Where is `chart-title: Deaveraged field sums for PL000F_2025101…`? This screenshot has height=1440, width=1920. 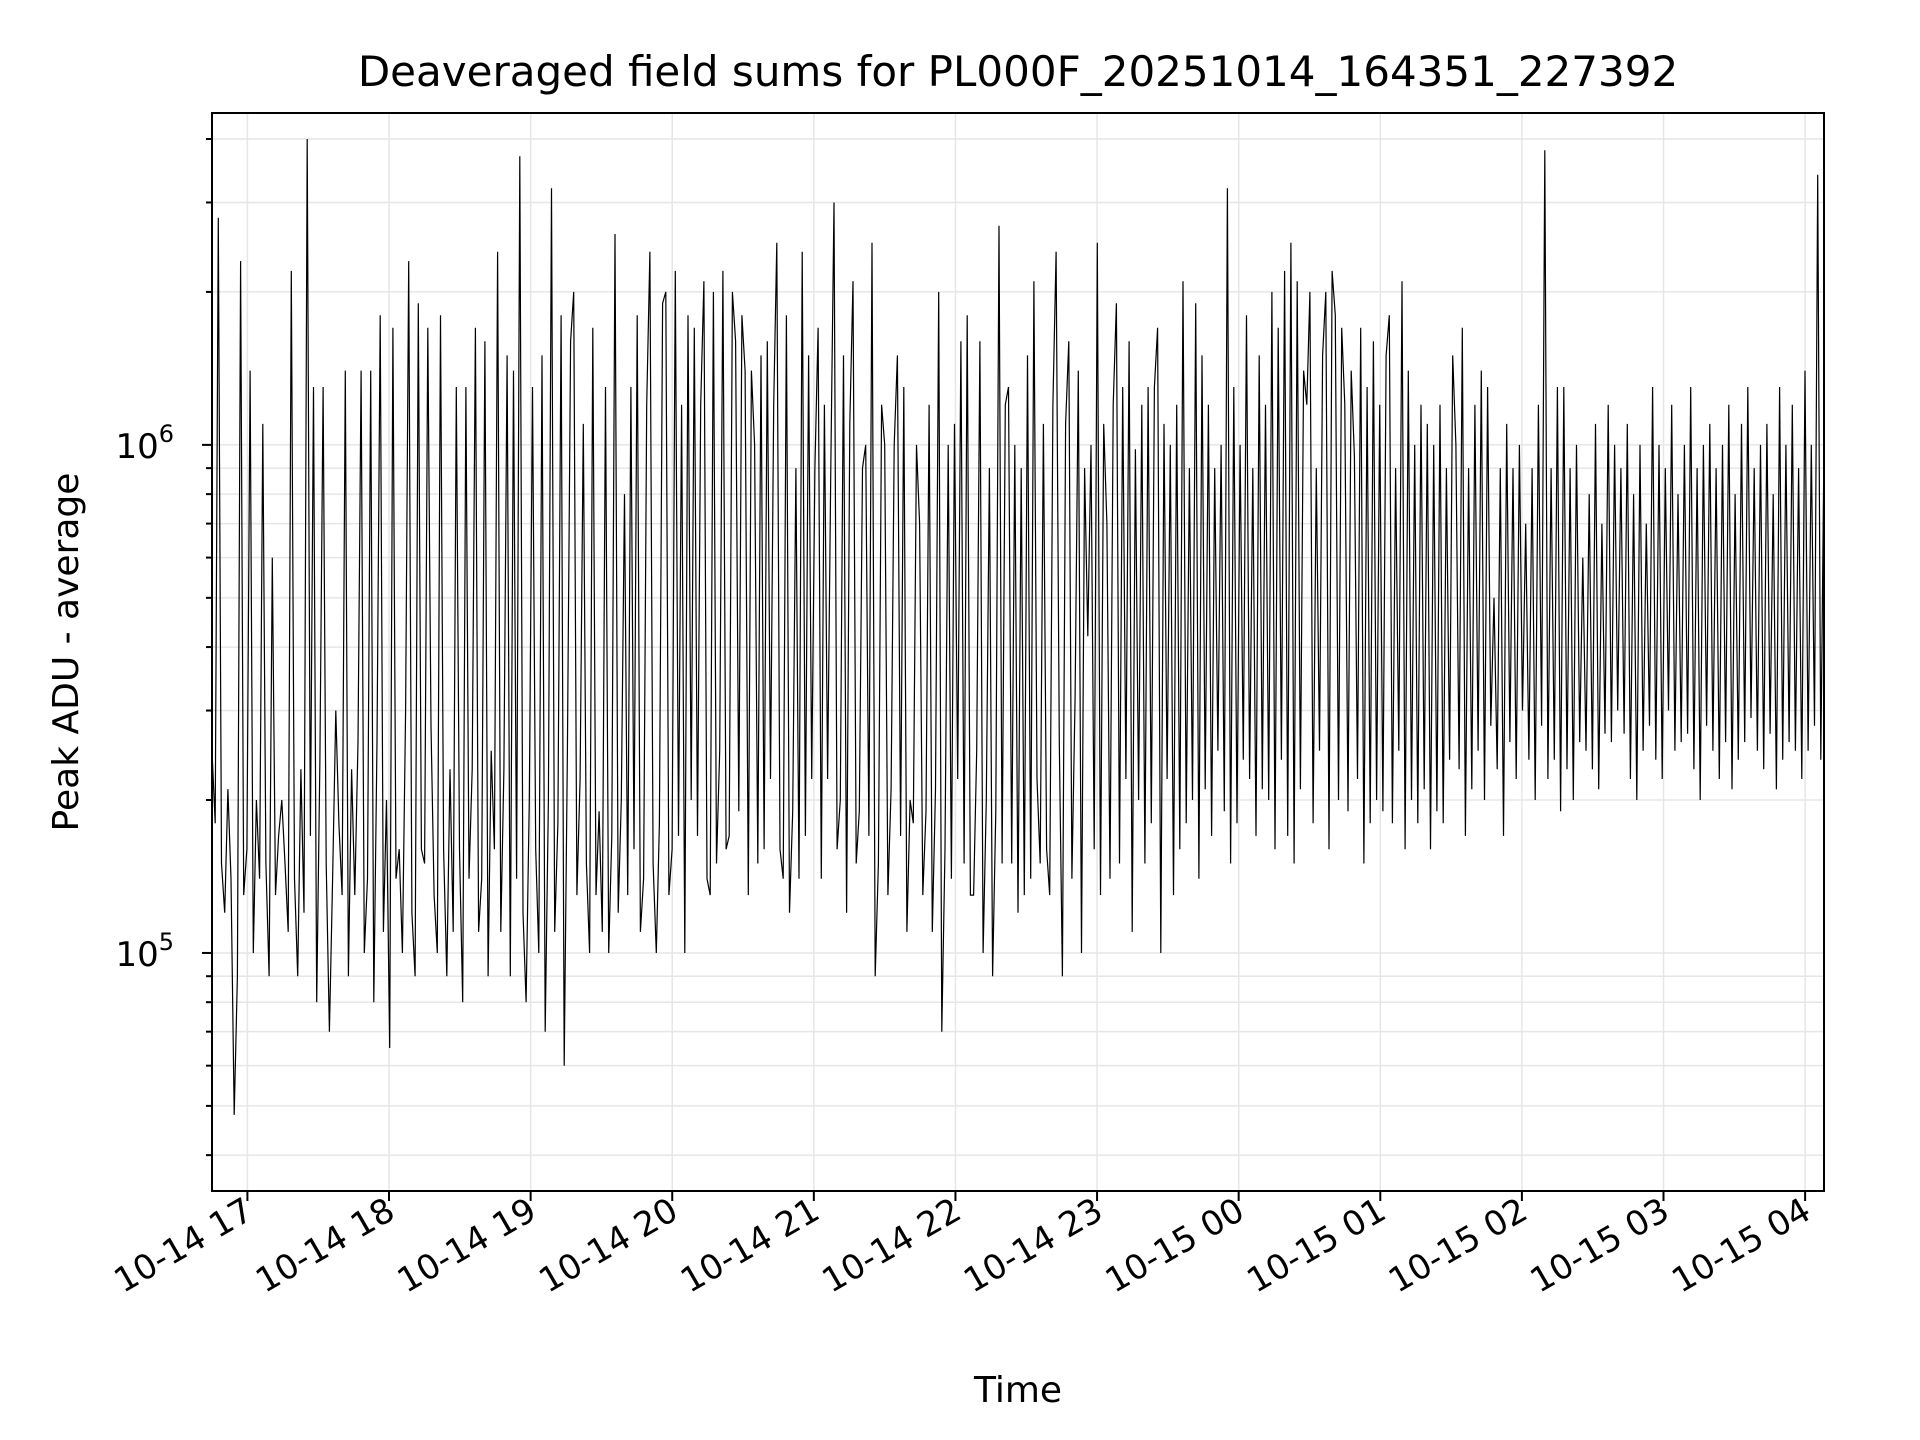 chart-title: Deaveraged field sums for PL000F_2025101… is located at coordinates (1018, 71).